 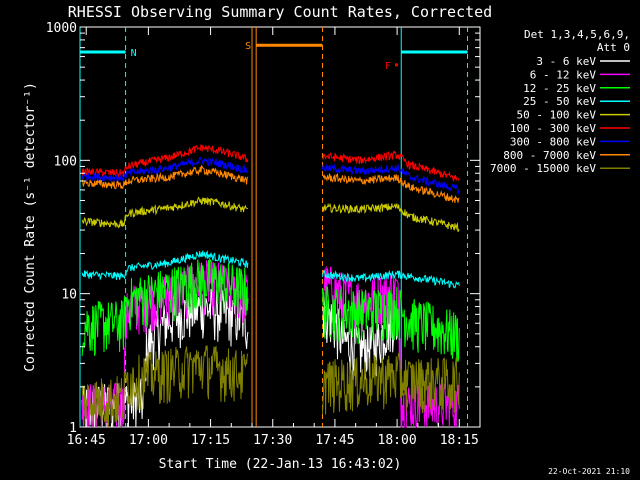 I want to click on legend-header: Att 0, so click(x=613, y=47).